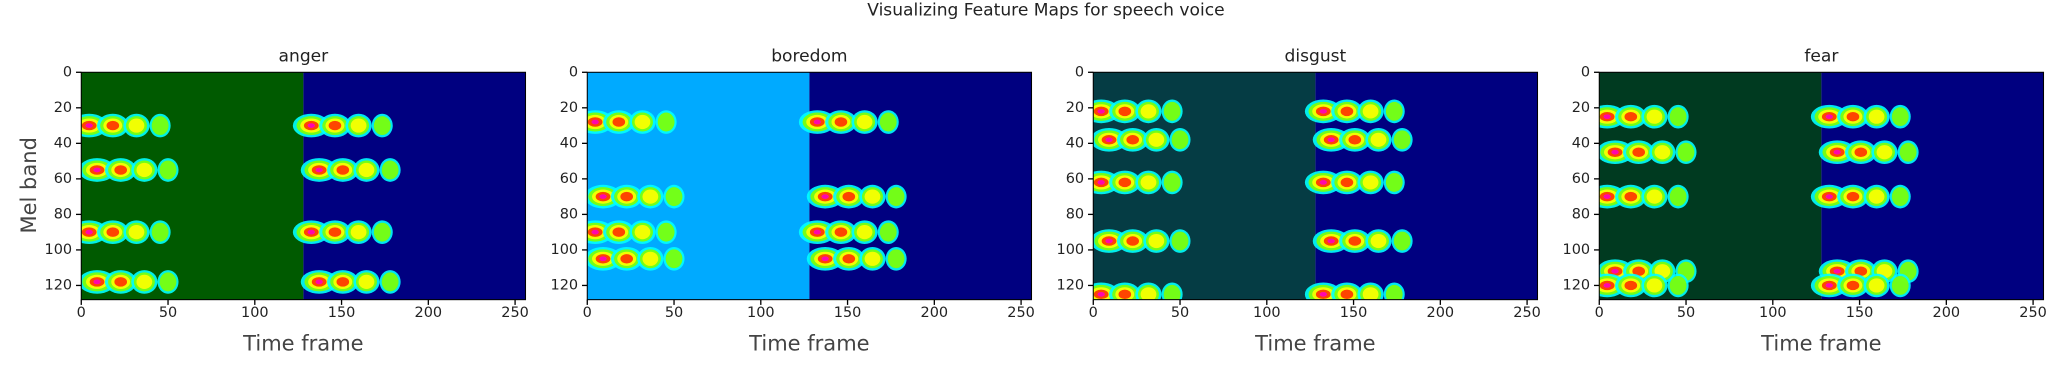 Image resolution: width=2063 pixels, height=368 pixels. Describe the element at coordinates (1821, 57) in the screenshot. I see `subplot-title: fear` at that location.